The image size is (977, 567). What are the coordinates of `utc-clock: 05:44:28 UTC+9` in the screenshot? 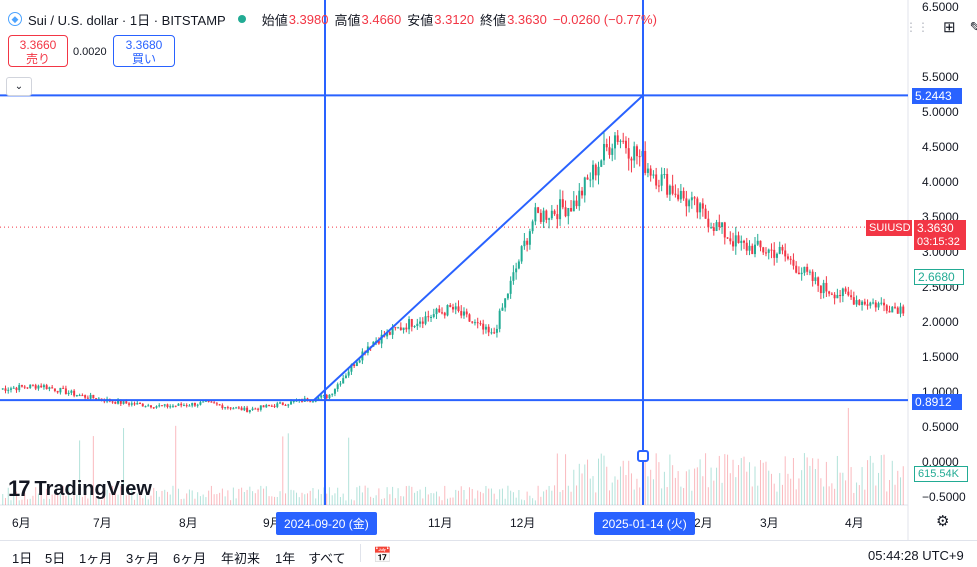 It's located at (916, 555).